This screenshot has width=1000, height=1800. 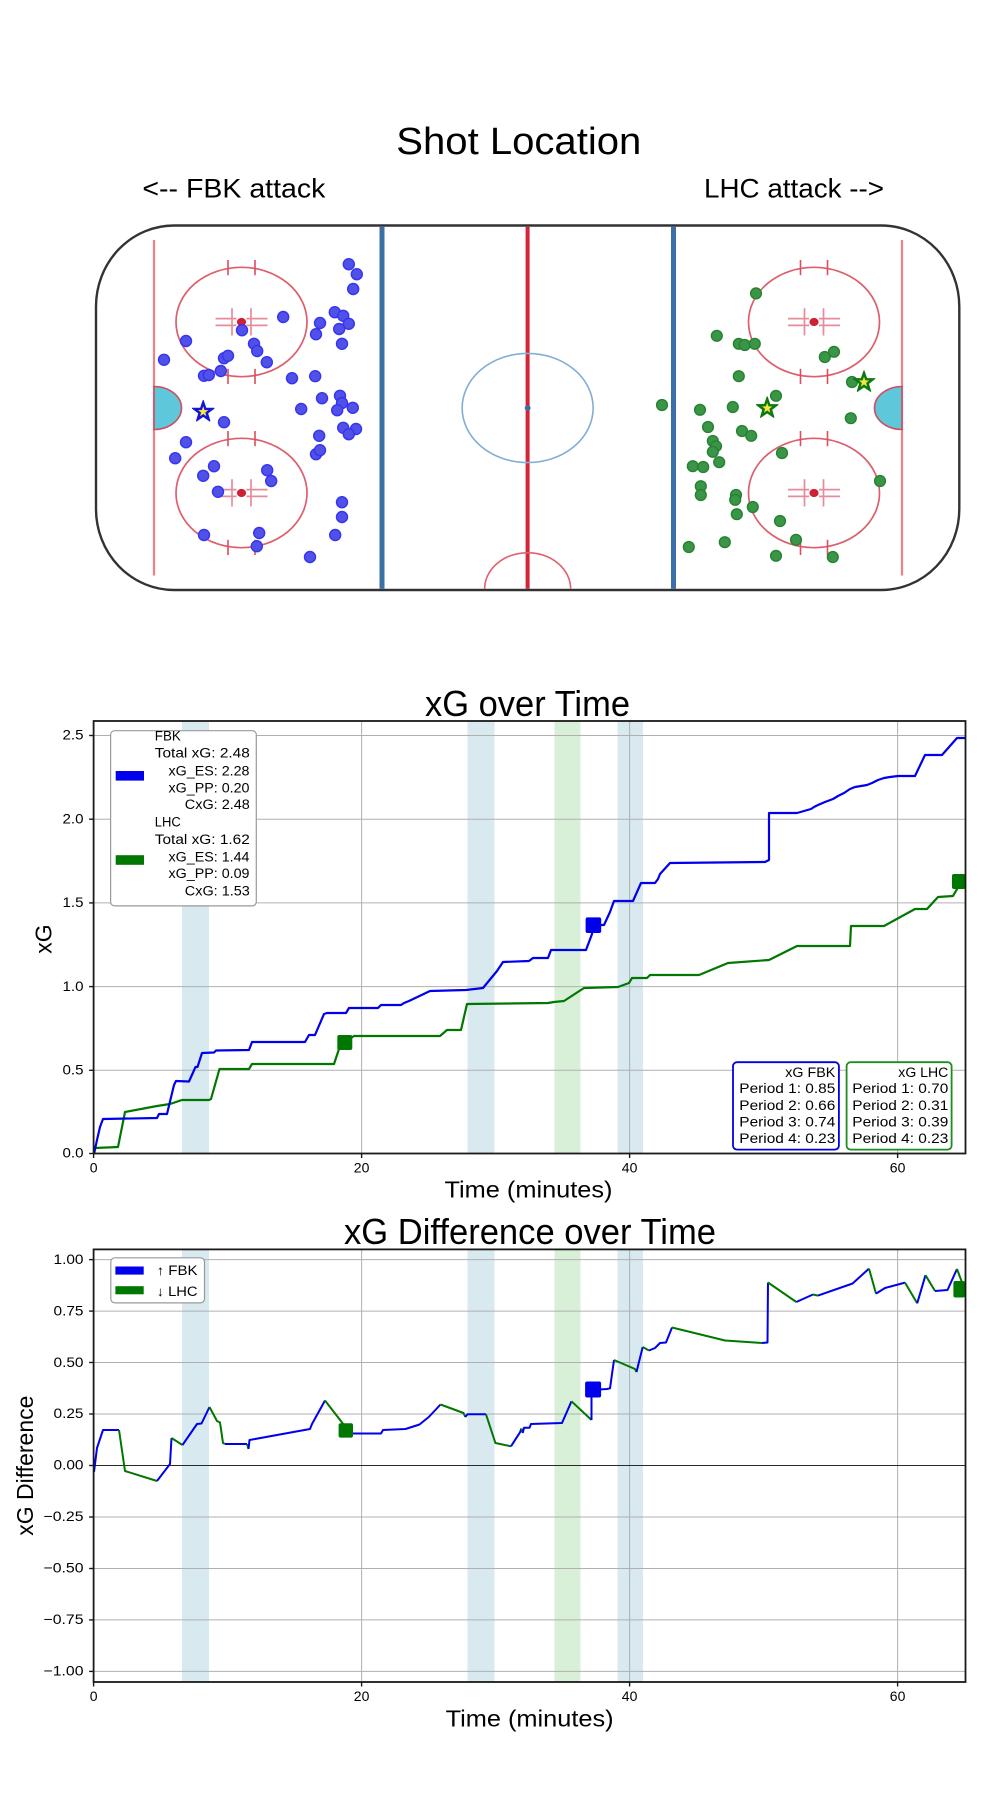 What do you see at coordinates (518, 142) in the screenshot?
I see `svg-text: Shot Location` at bounding box center [518, 142].